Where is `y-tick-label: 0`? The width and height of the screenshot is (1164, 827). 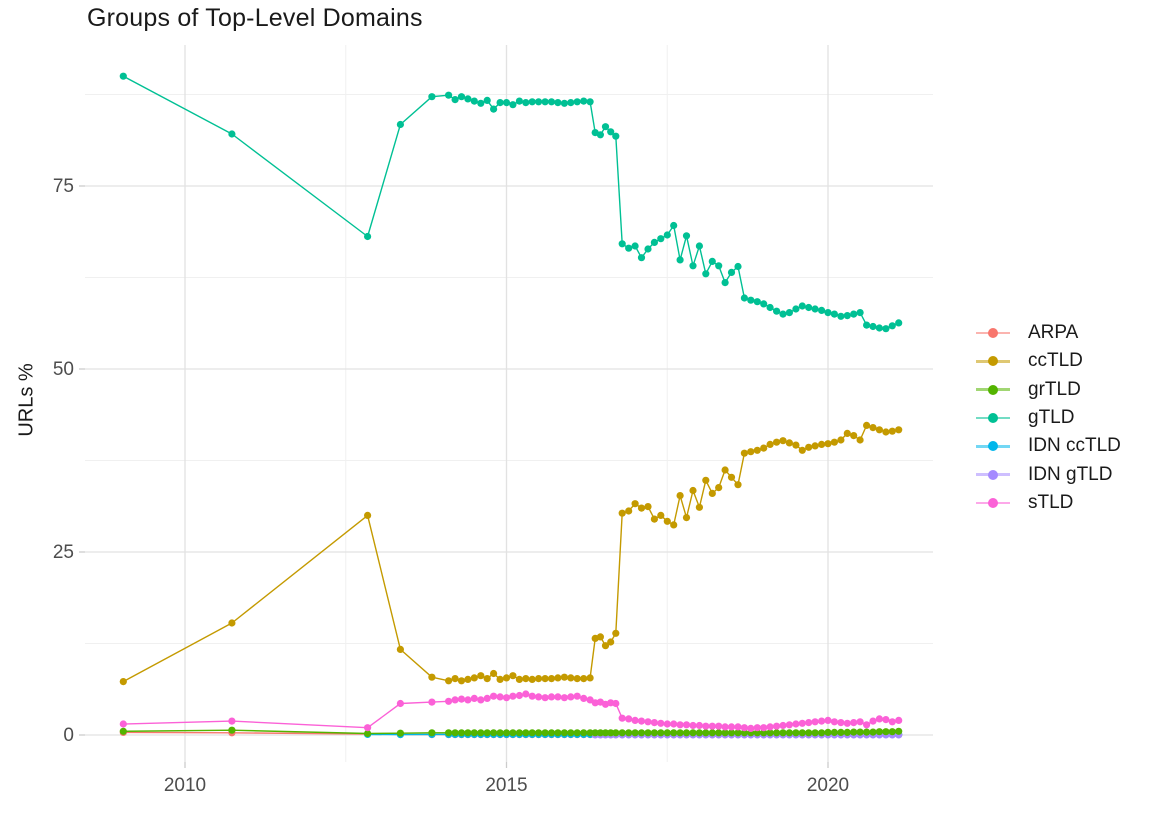
y-tick-label: 0 is located at coordinates (68, 735).